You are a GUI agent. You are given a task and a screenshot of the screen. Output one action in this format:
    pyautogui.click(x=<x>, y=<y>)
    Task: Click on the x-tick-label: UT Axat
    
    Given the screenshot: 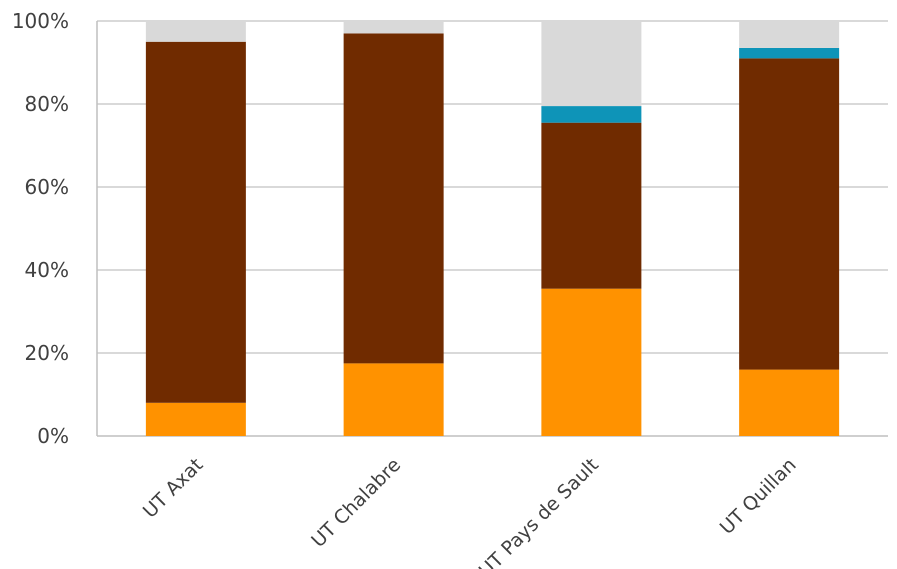 What is the action you would take?
    pyautogui.click(x=173, y=488)
    